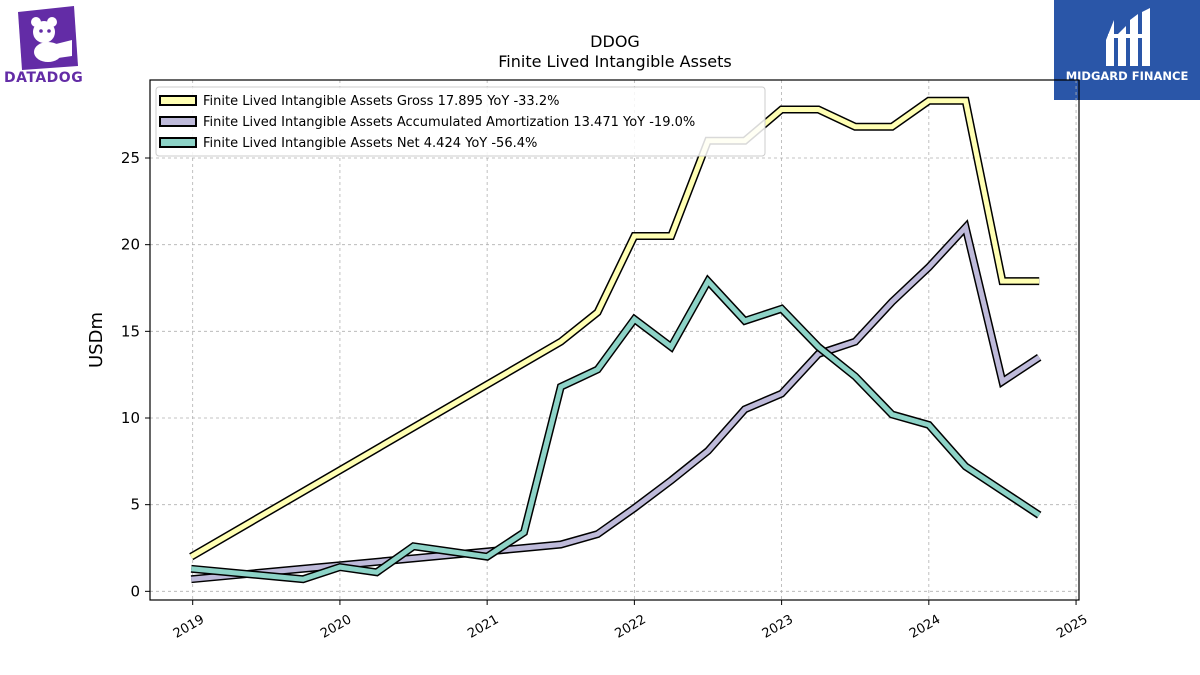  Describe the element at coordinates (96, 340) in the screenshot. I see `y-axis-label: USDm` at that location.